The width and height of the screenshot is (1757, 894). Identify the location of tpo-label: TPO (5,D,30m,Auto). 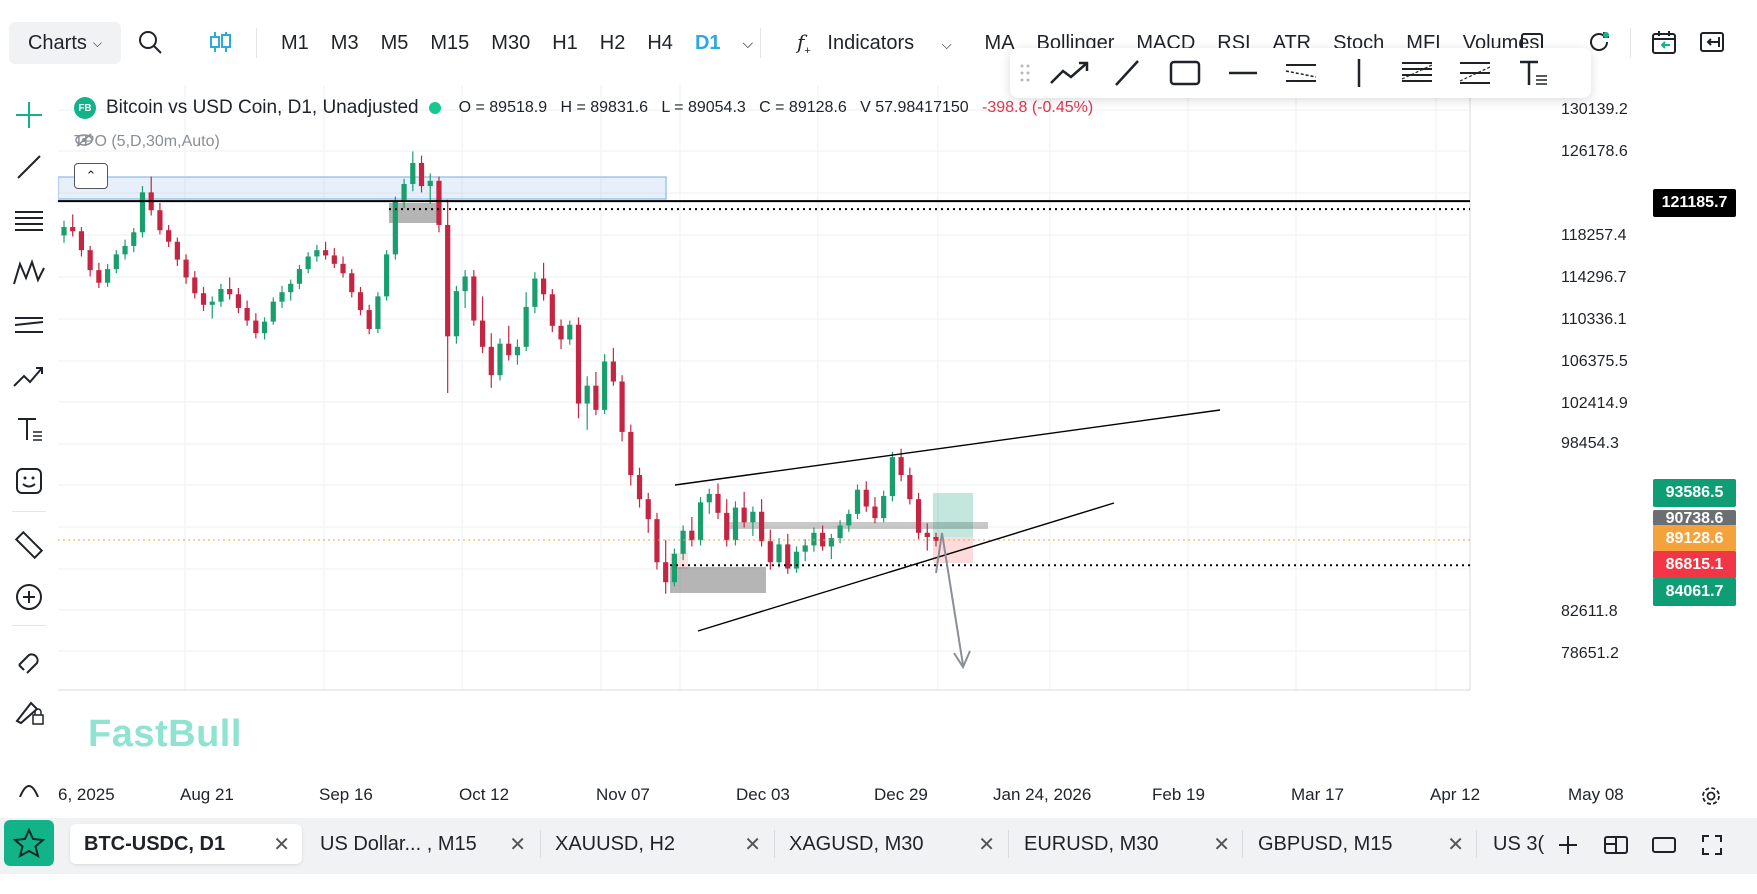
(147, 141).